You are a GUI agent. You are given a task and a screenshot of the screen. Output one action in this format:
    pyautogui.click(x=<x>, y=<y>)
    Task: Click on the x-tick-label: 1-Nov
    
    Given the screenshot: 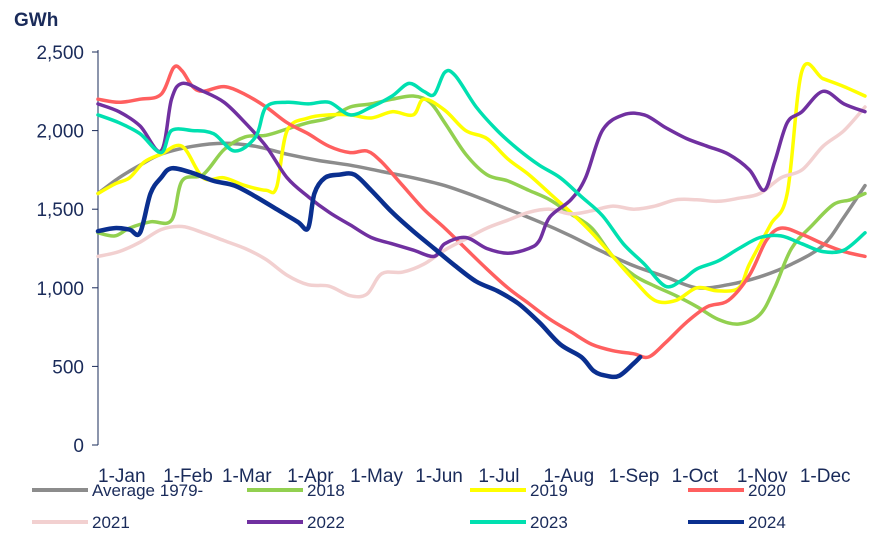 What is the action you would take?
    pyautogui.click(x=762, y=476)
    